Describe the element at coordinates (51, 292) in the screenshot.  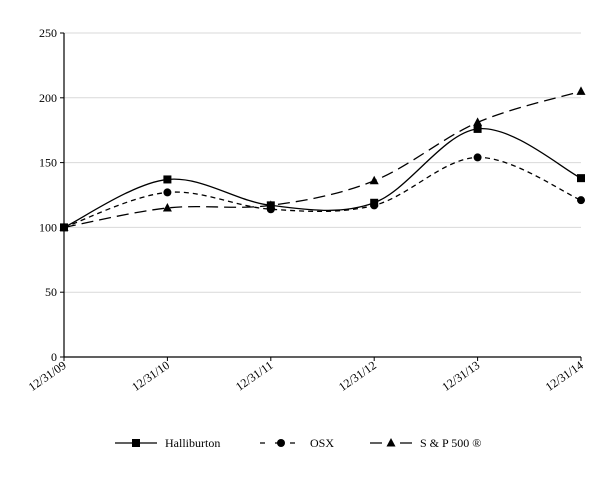
I see `y-tick-label: 50` at that location.